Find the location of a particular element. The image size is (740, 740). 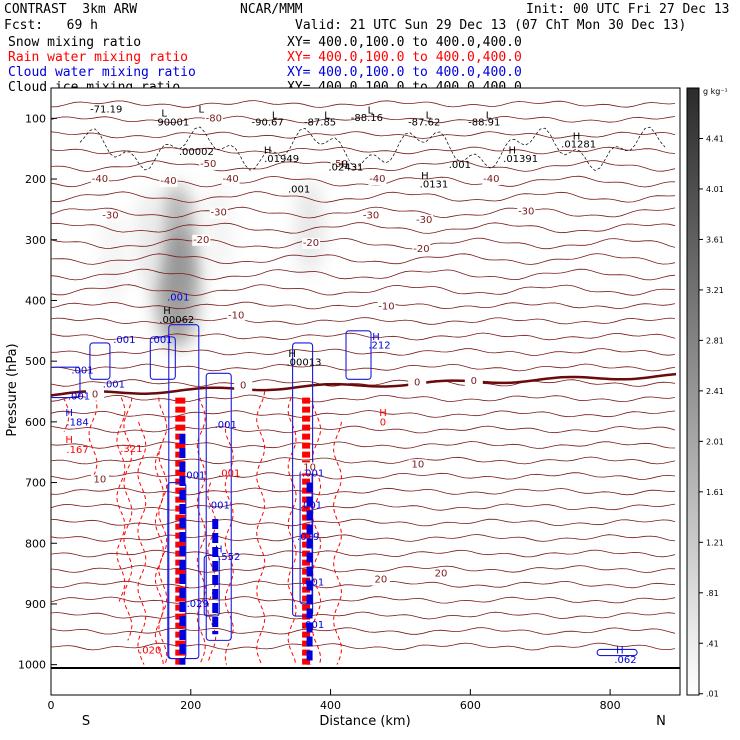

point-annotation: .321 is located at coordinates (131, 449).